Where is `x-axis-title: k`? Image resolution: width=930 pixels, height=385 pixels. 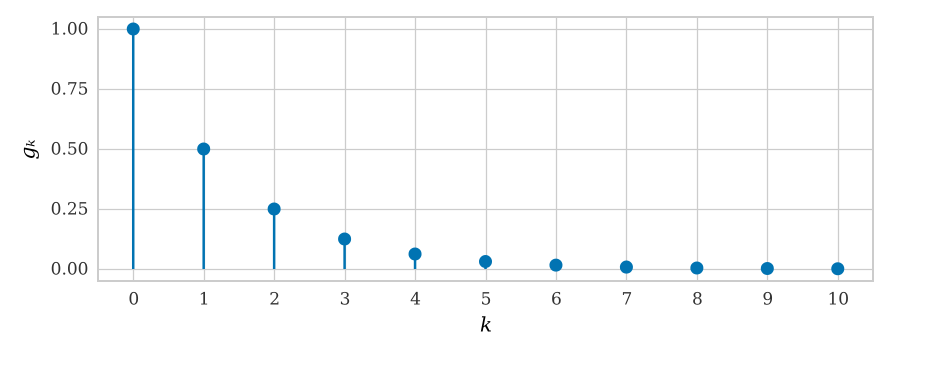
x-axis-title: k is located at coordinates (486, 324).